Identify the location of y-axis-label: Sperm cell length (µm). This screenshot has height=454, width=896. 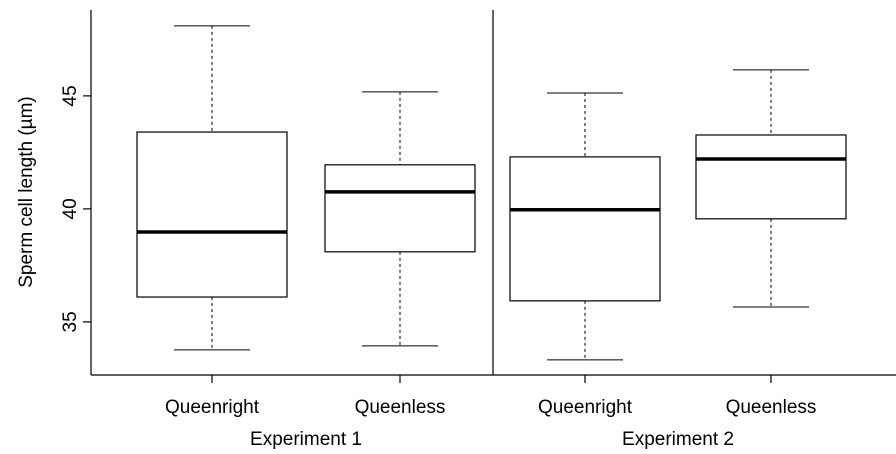
(26, 192).